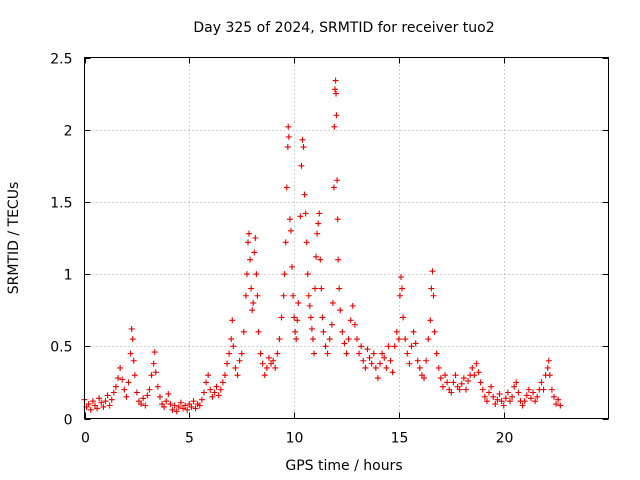 This screenshot has height=480, width=640. I want to click on y-tick-label: 0.5, so click(61, 348).